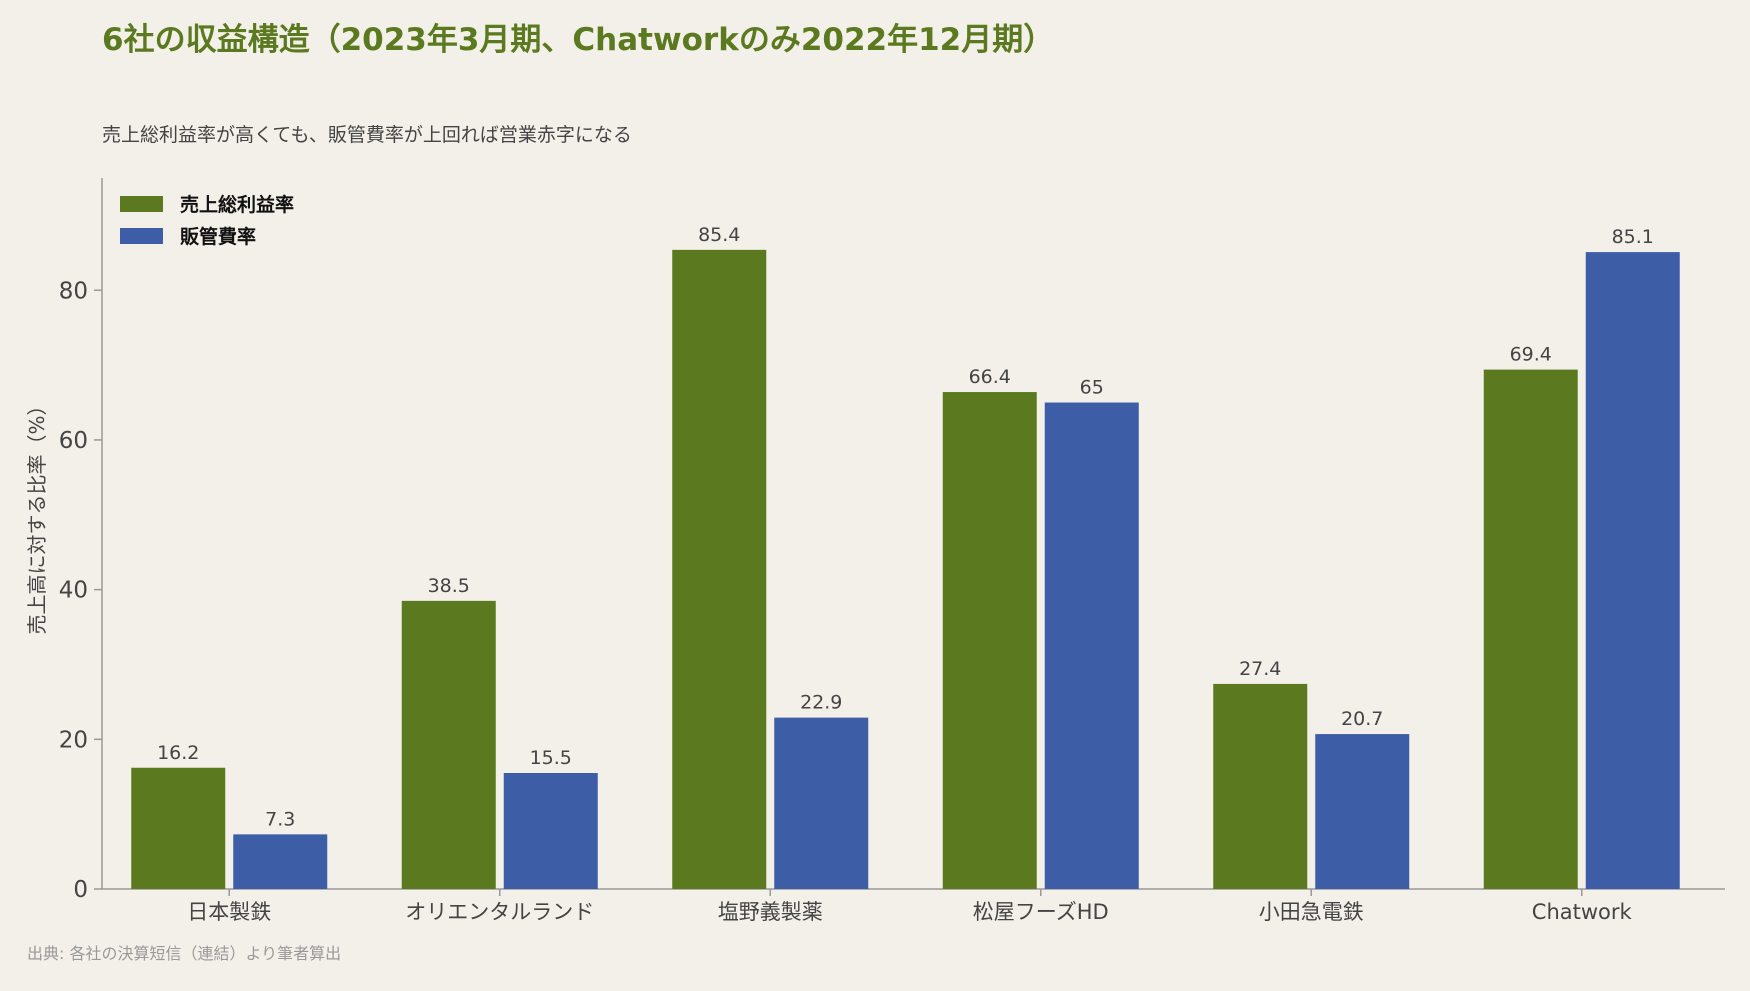  Describe the element at coordinates (367, 135) in the screenshot. I see `chart-subtitle: 売上総利益率が高くても、販管費率が上回れば営業赤字になる` at that location.